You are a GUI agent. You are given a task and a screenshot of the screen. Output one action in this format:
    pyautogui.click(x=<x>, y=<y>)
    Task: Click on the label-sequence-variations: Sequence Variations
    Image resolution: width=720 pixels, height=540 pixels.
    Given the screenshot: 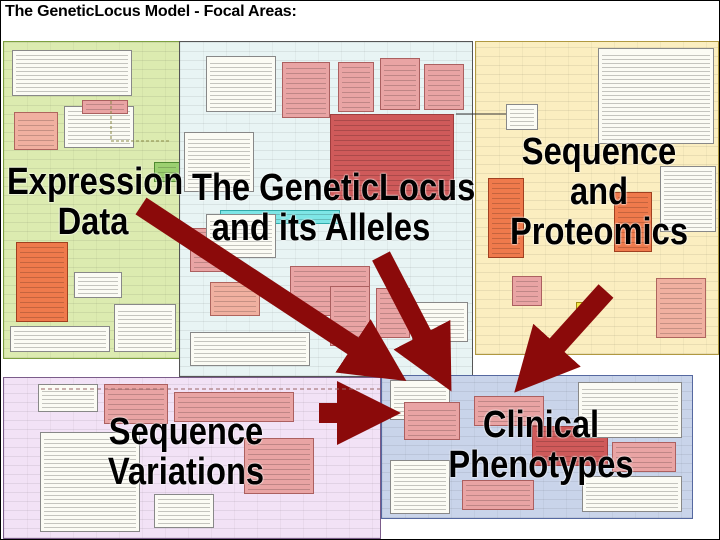 What is the action you would take?
    pyautogui.click(x=186, y=452)
    